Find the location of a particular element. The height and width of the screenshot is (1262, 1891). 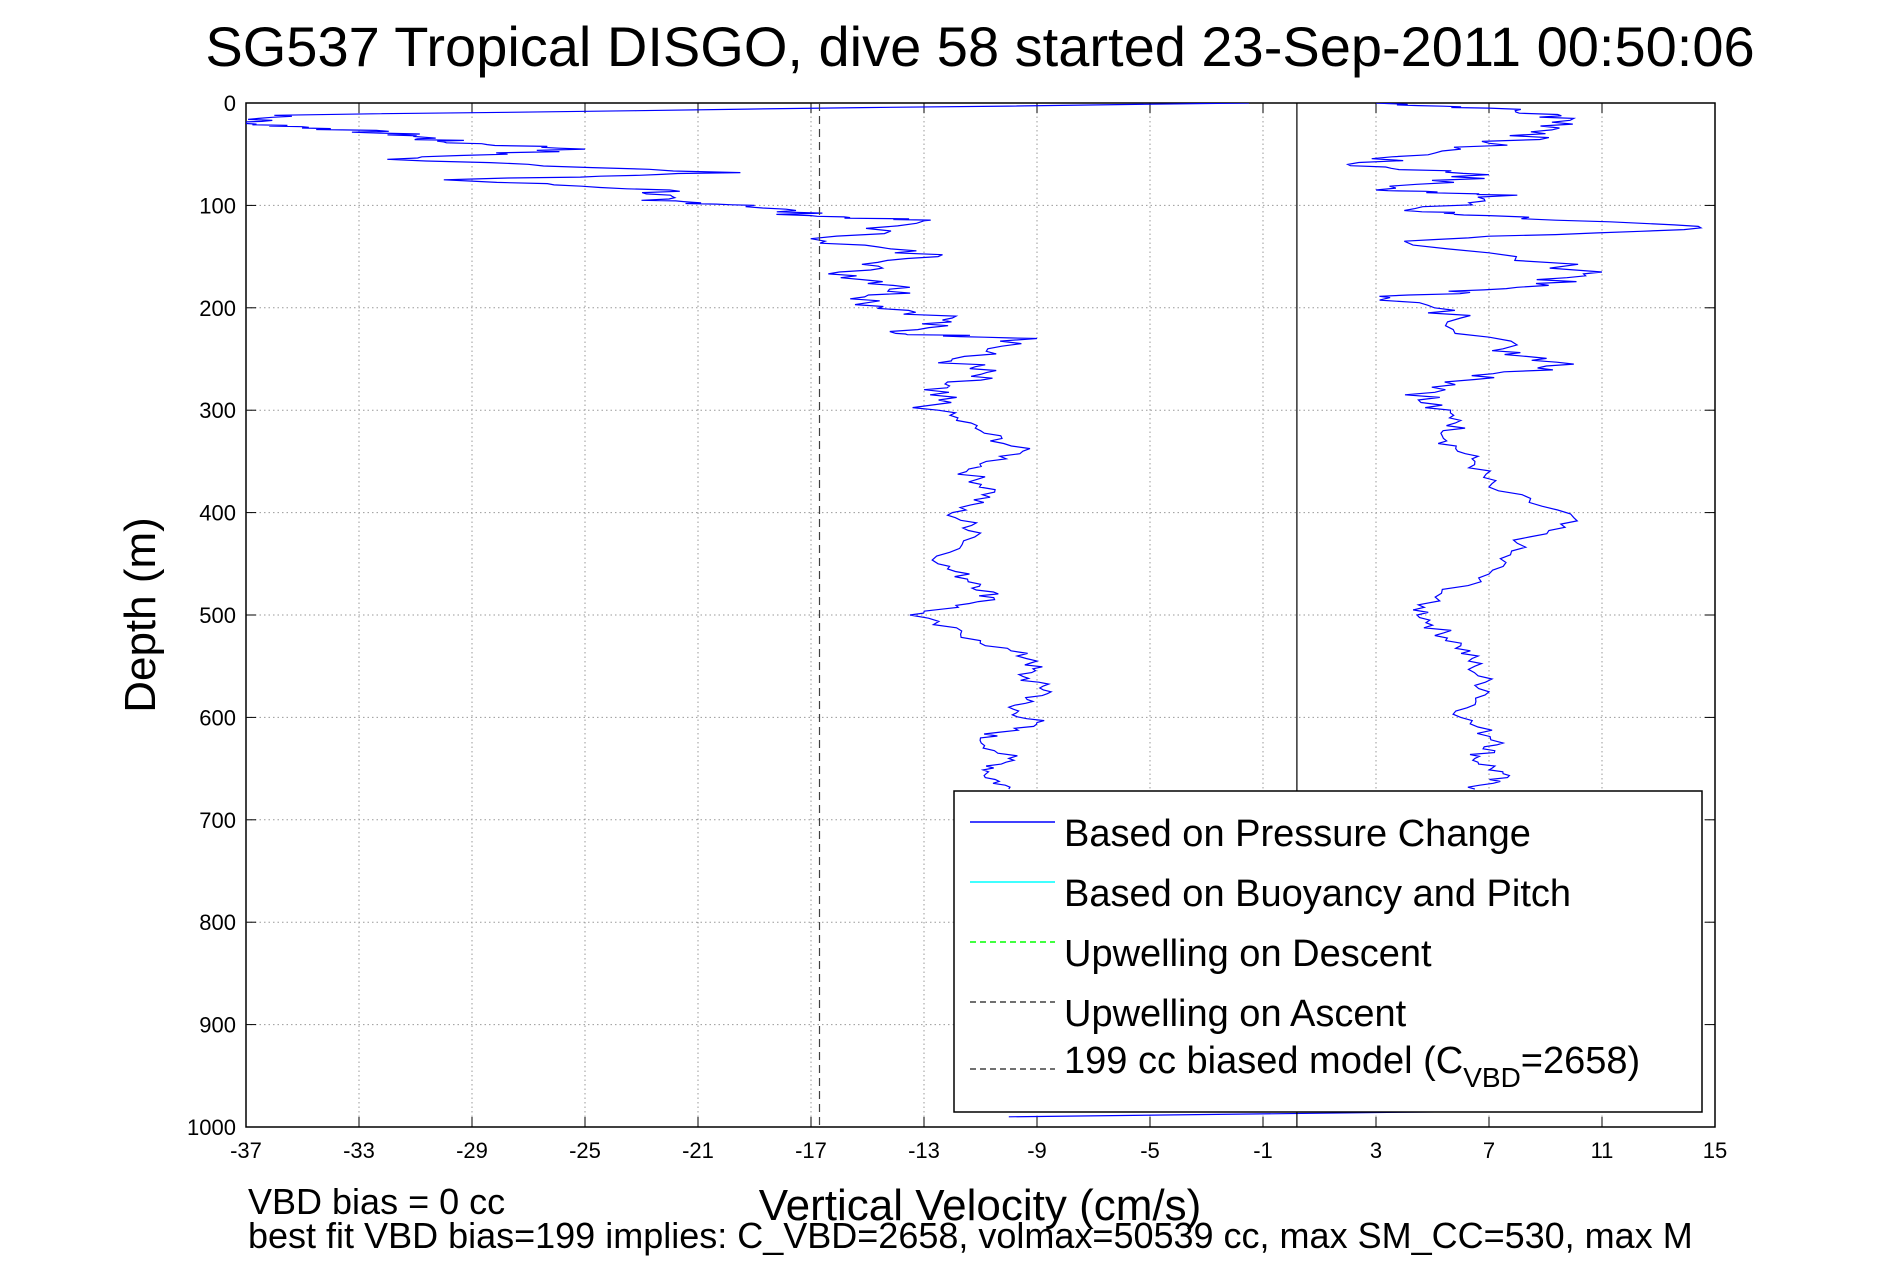

y-tick-label: 200 is located at coordinates (217, 308).